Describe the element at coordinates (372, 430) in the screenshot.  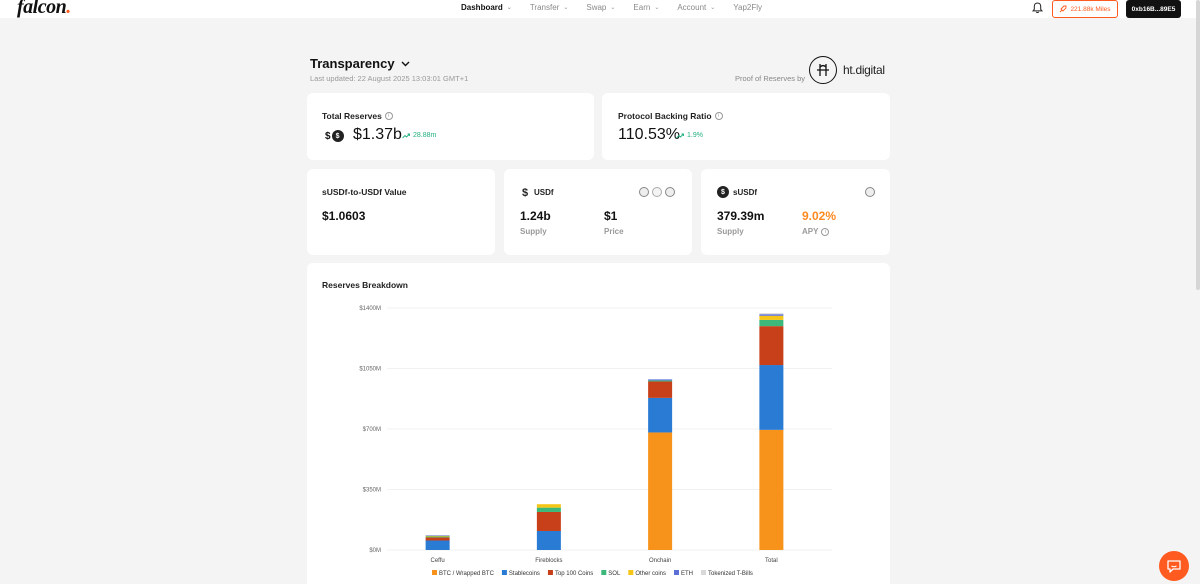
I see `y-tick-label: $700M` at that location.